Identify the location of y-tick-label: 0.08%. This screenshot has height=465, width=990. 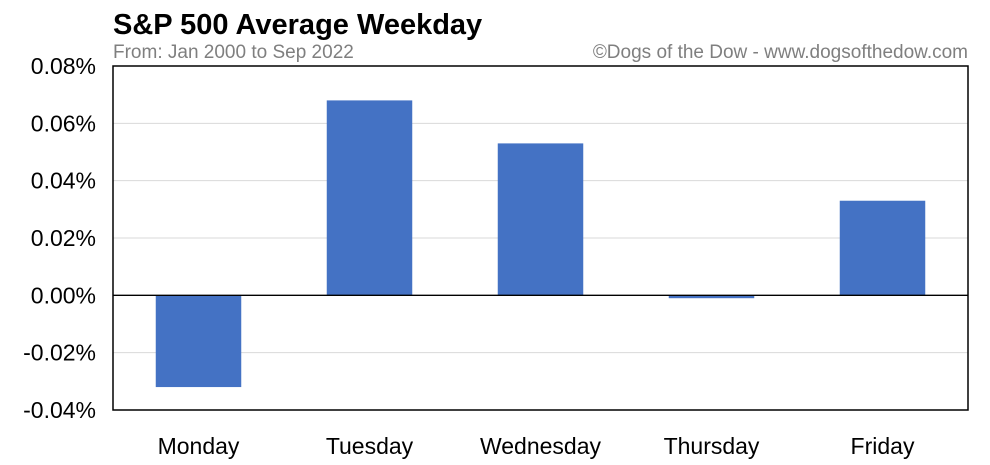
(63, 66).